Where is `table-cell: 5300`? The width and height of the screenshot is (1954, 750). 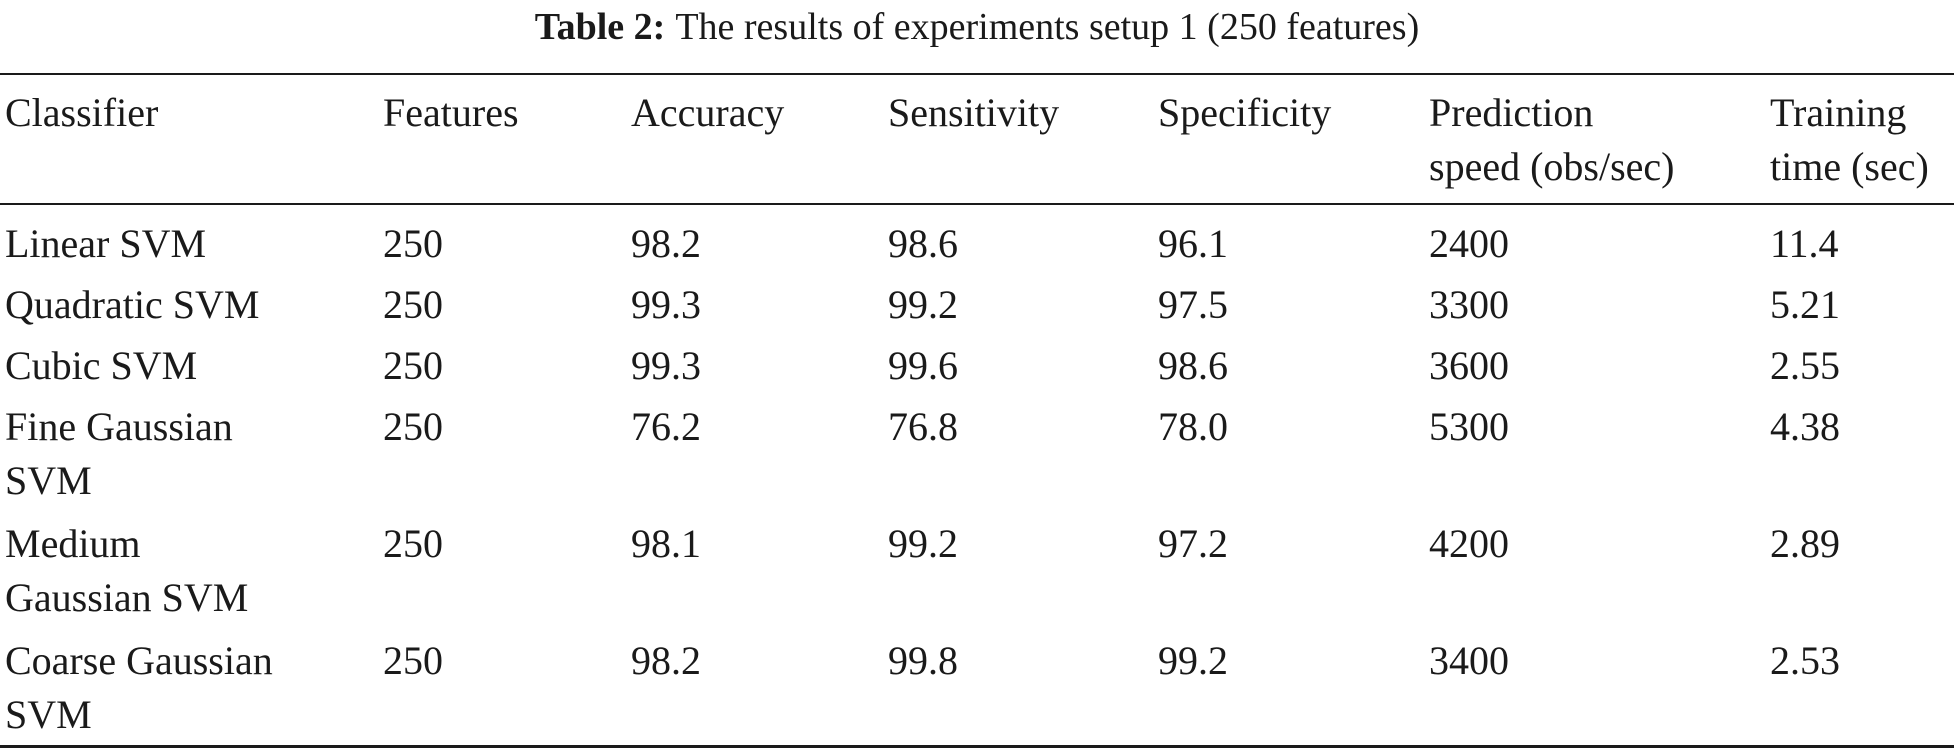
table-cell: 5300 is located at coordinates (1469, 427).